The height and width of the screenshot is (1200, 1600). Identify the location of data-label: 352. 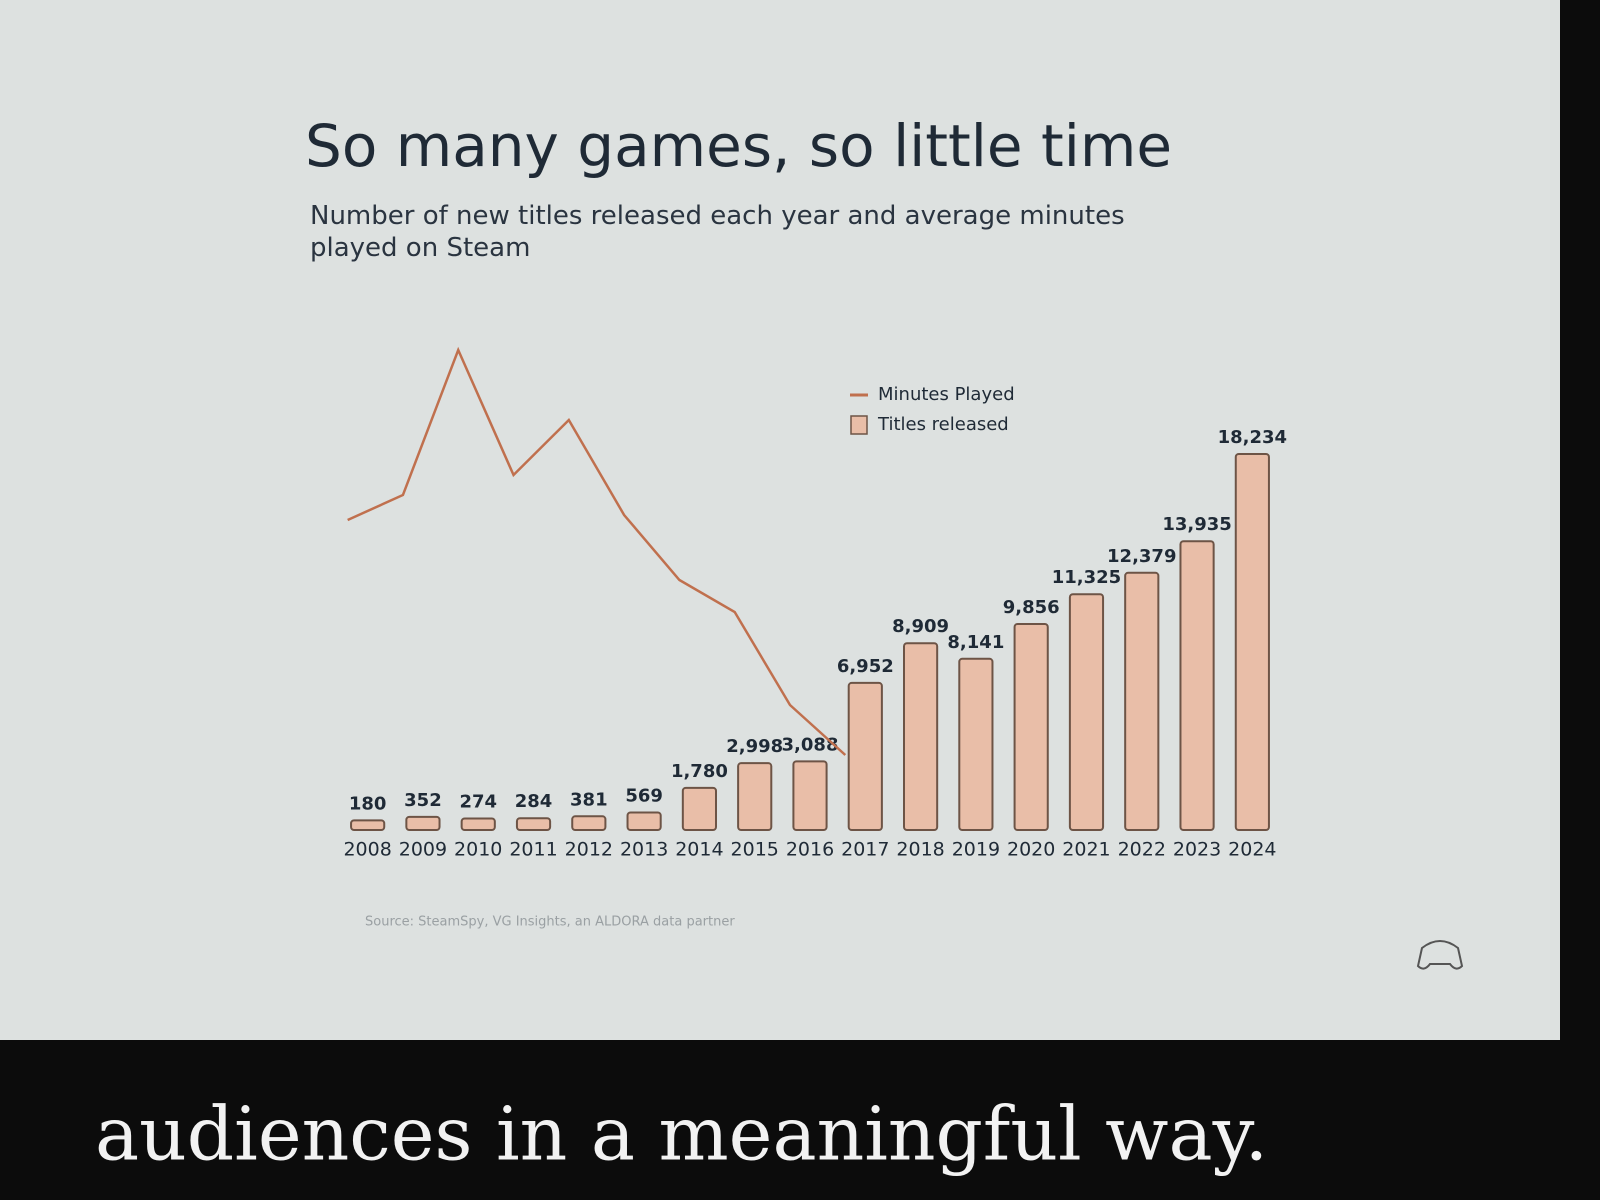
(423, 800).